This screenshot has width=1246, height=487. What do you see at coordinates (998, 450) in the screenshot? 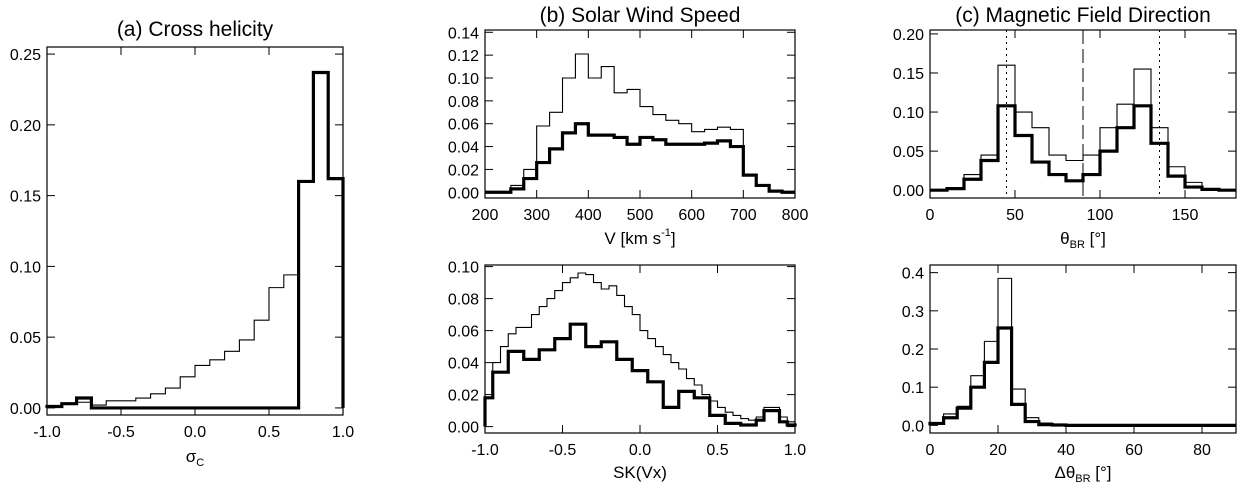
I see `x-tick-label: 20` at bounding box center [998, 450].